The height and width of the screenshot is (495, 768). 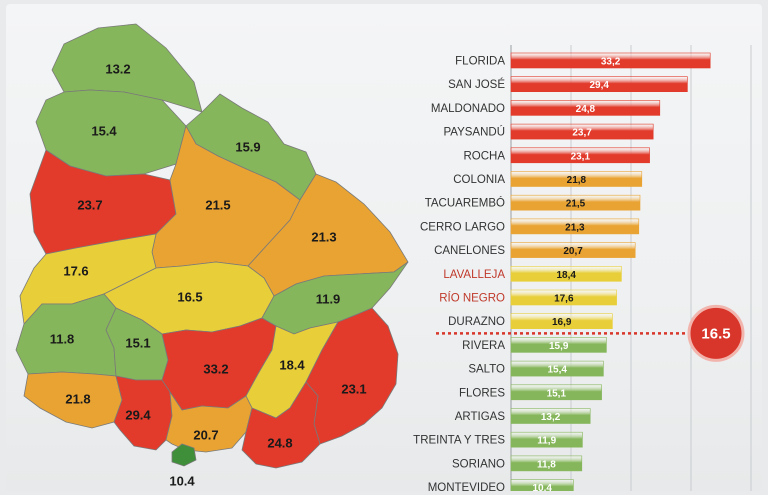 I want to click on bar-value-label: 11,9, so click(x=546, y=441).